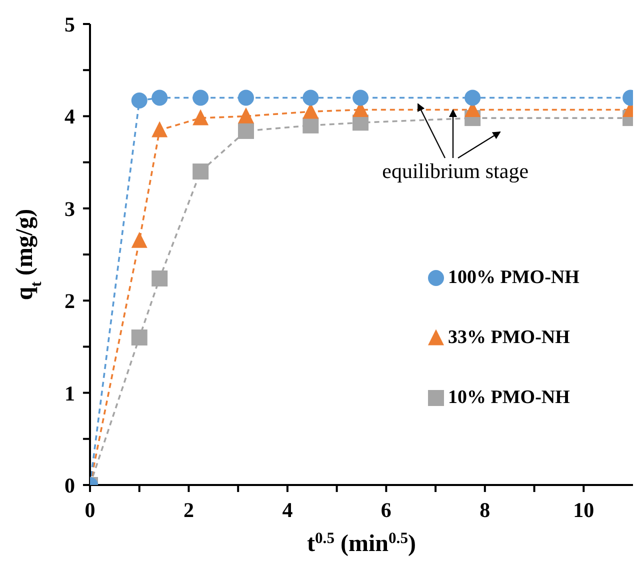 This screenshot has width=636, height=561. Describe the element at coordinates (69, 301) in the screenshot. I see `y-tick-label: 2` at that location.